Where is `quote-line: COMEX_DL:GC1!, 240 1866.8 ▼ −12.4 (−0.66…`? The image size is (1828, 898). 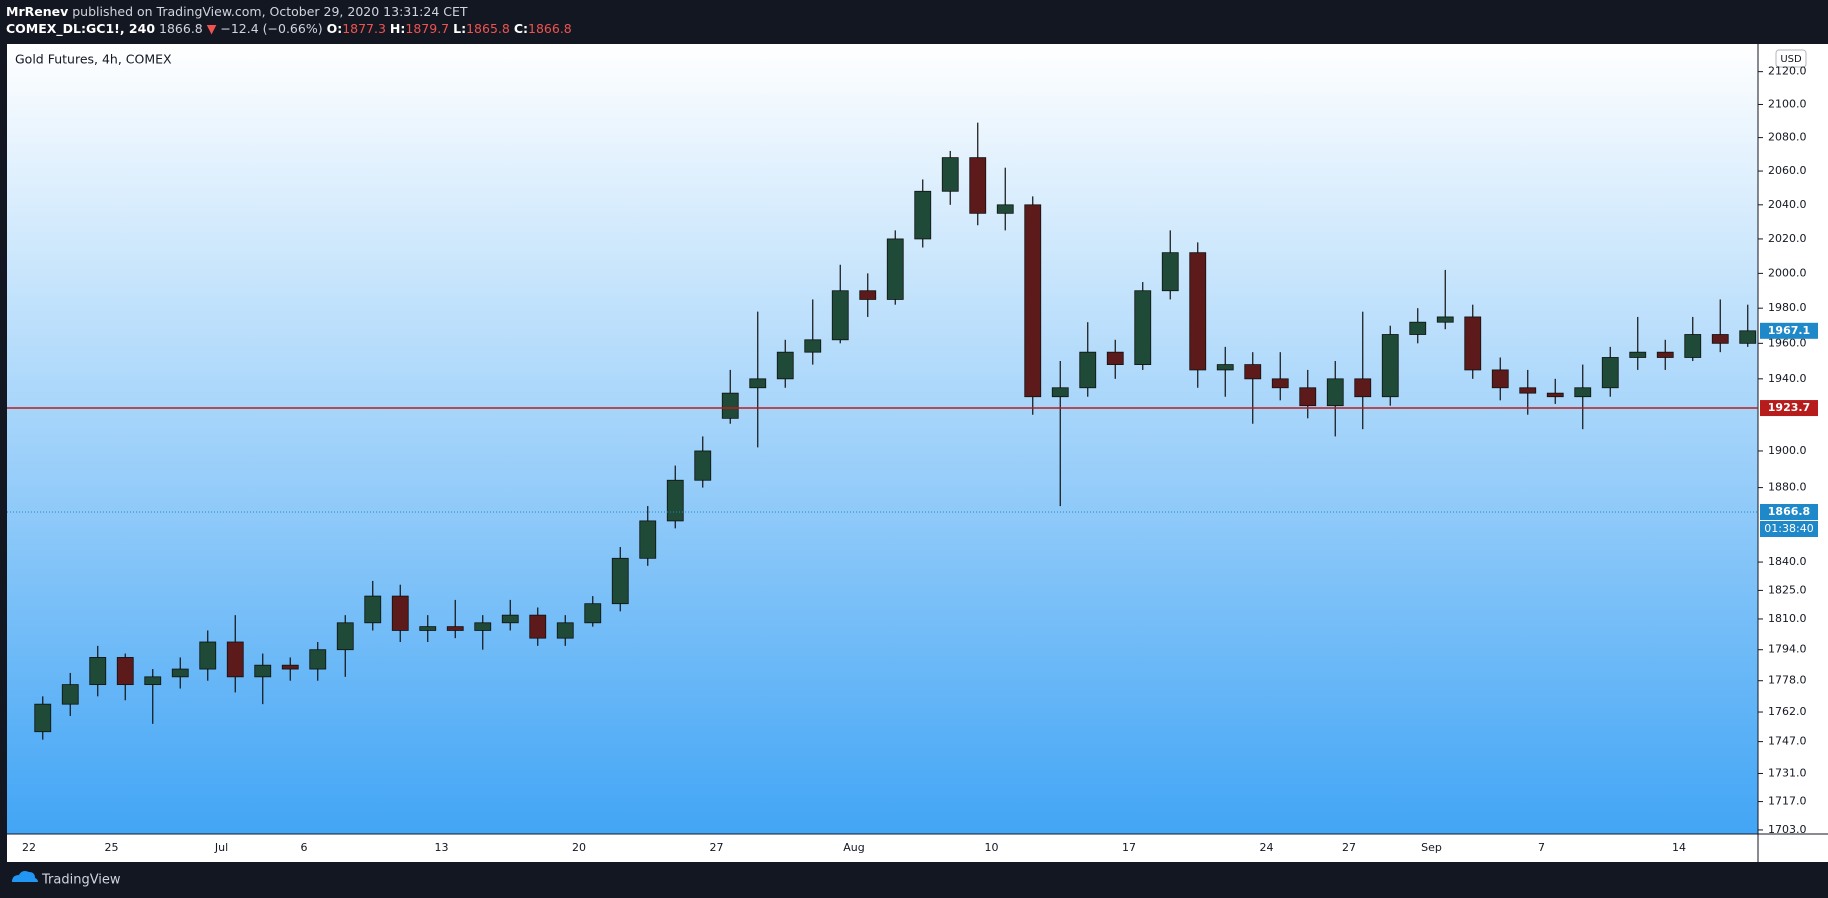
quote-line: COMEX_DL:GC1!, 240 1866.8 ▼ −12.4 (−0.66… is located at coordinates (289, 28).